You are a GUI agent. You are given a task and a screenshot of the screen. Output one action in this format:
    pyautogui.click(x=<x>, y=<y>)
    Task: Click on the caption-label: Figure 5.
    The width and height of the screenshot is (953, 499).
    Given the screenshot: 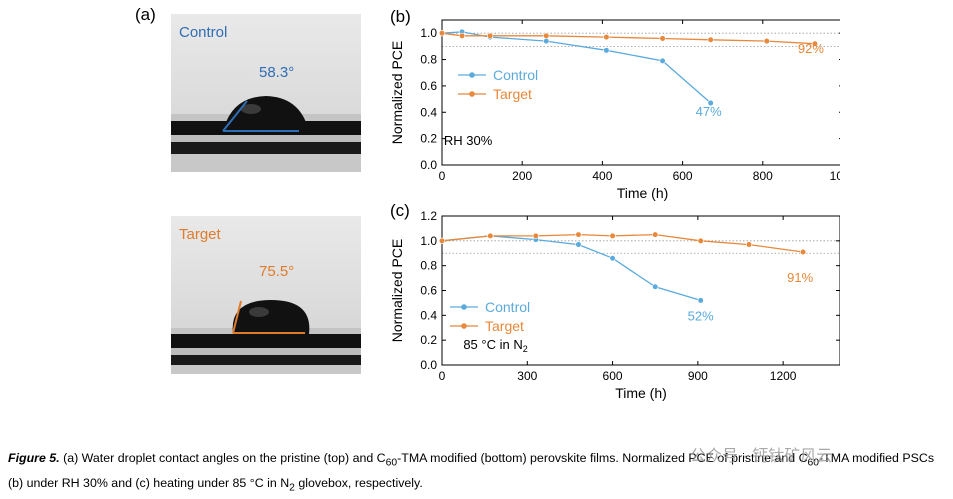 What is the action you would take?
    pyautogui.click(x=34, y=458)
    